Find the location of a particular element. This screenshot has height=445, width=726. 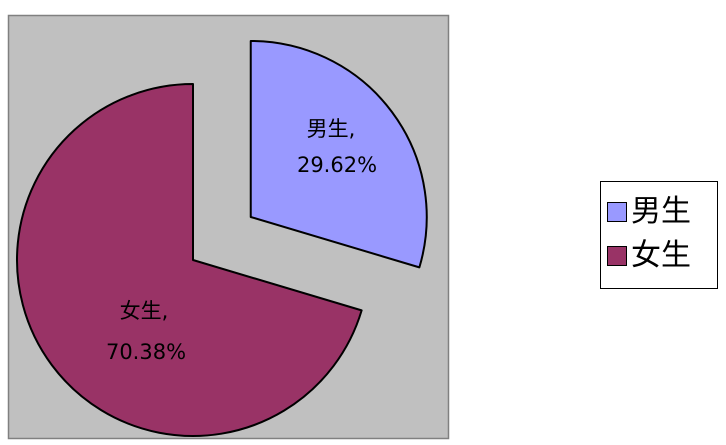

legend-label-female: 女生 is located at coordinates (661, 255).